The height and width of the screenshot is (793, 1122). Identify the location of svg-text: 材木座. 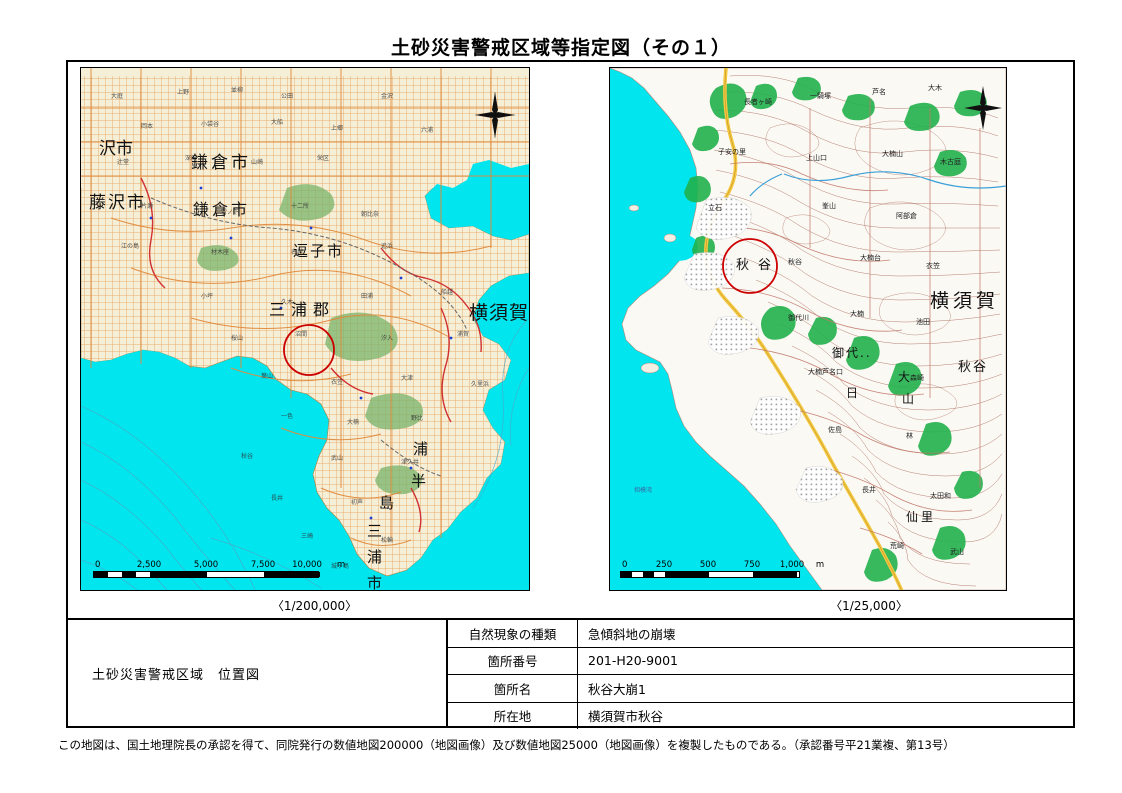
(220, 252).